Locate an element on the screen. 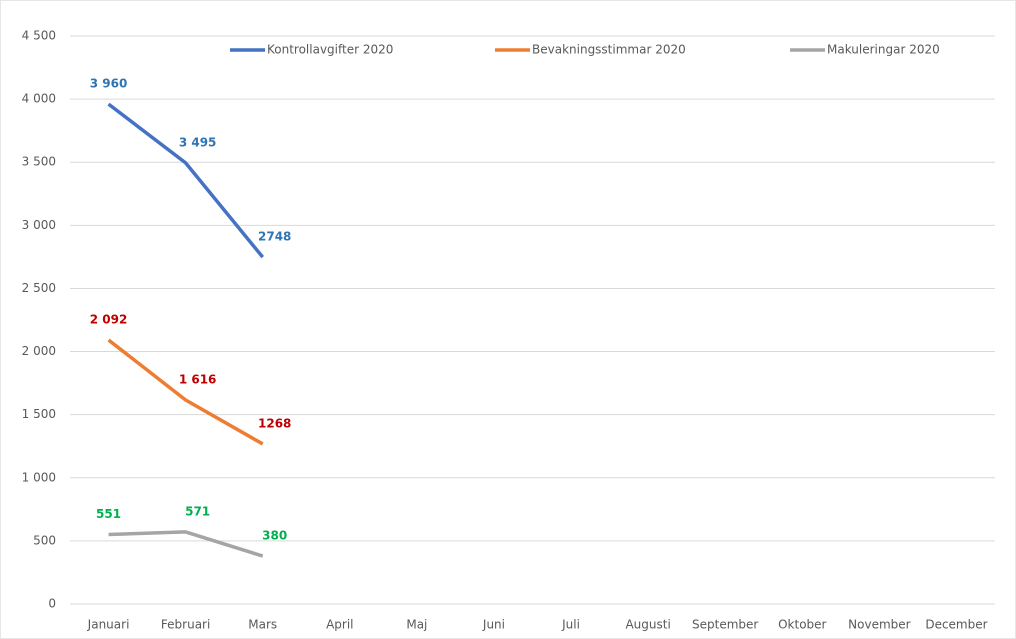  x-tick-label: April is located at coordinates (339, 625).